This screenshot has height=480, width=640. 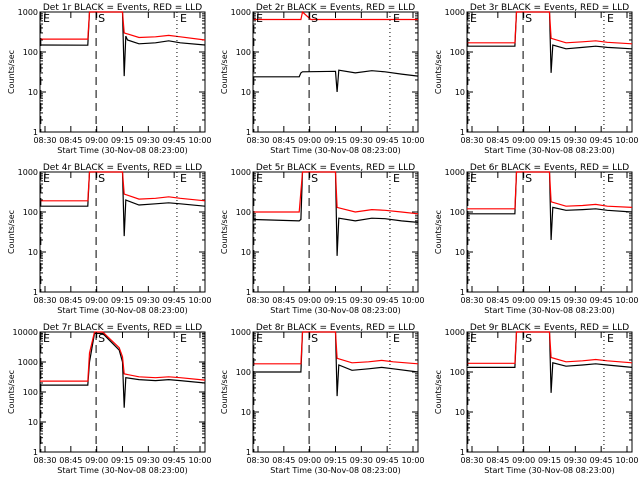 What do you see at coordinates (122, 168) in the screenshot?
I see `panel-title: Det 4r BLACK = Events, RED = LLD` at bounding box center [122, 168].